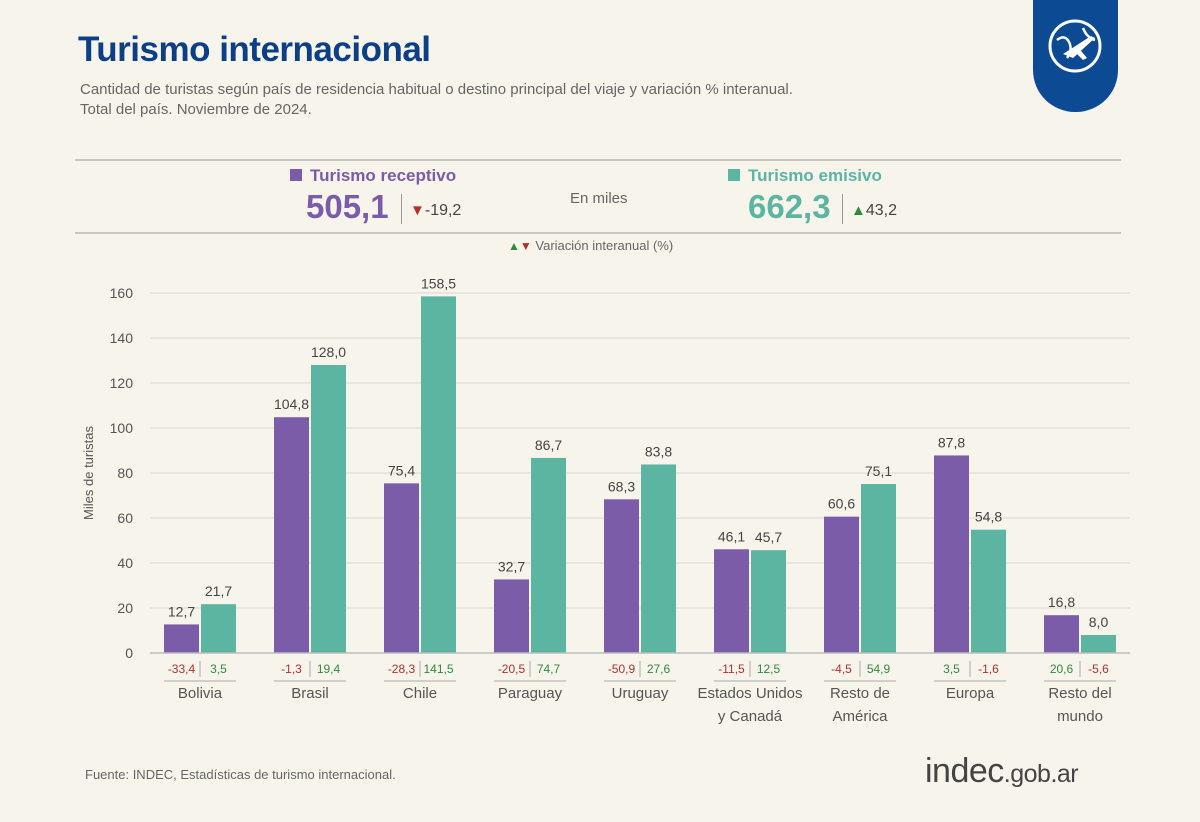 Image resolution: width=1200 pixels, height=822 pixels. Describe the element at coordinates (511, 566) in the screenshot. I see `data-label: 32,7` at that location.